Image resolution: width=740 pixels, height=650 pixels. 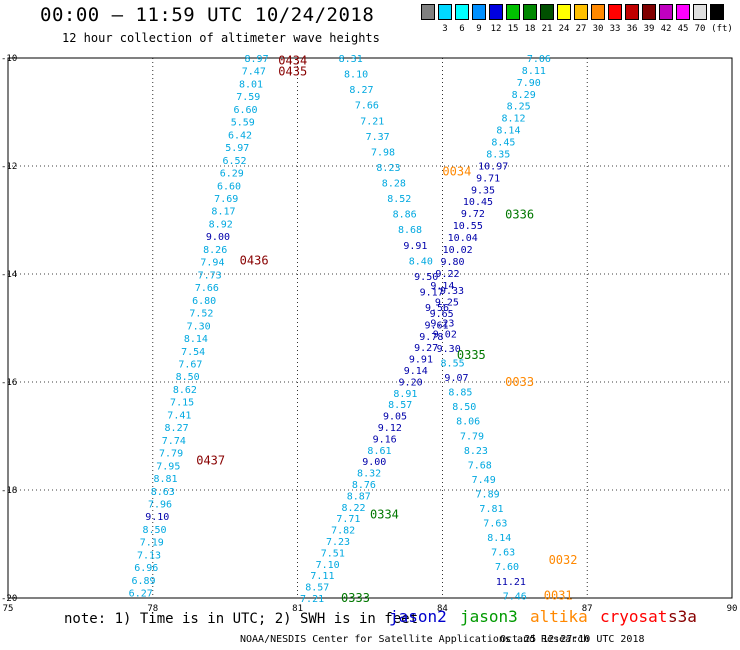 What do you see at coordinates (447, 303) in the screenshot?
I see `wave-height-point: 9.25` at bounding box center [447, 303].